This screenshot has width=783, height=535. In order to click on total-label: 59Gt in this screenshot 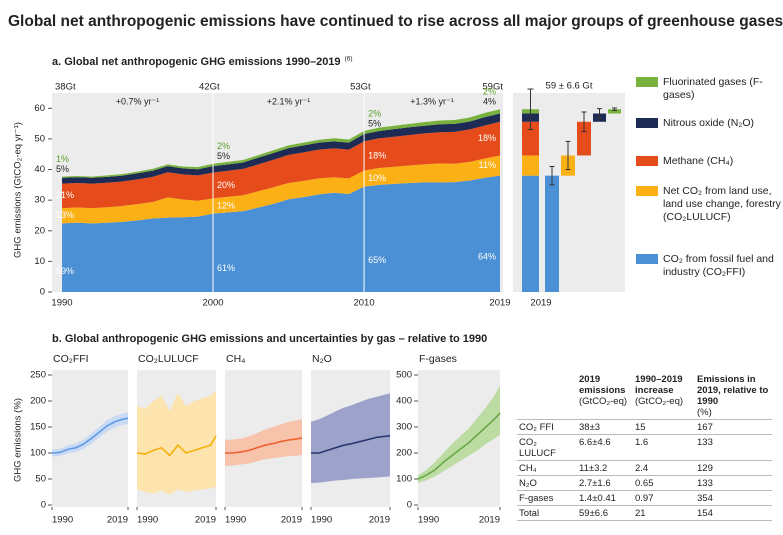, I will do `click(492, 87)`.